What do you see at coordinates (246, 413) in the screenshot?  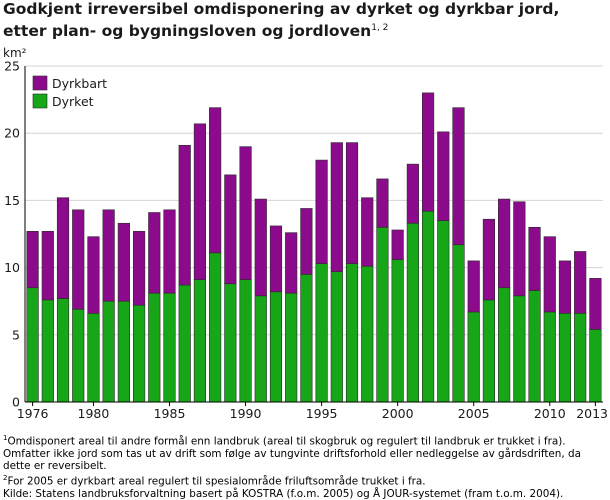 I see `x-tick-label-1990: 1990` at bounding box center [246, 413].